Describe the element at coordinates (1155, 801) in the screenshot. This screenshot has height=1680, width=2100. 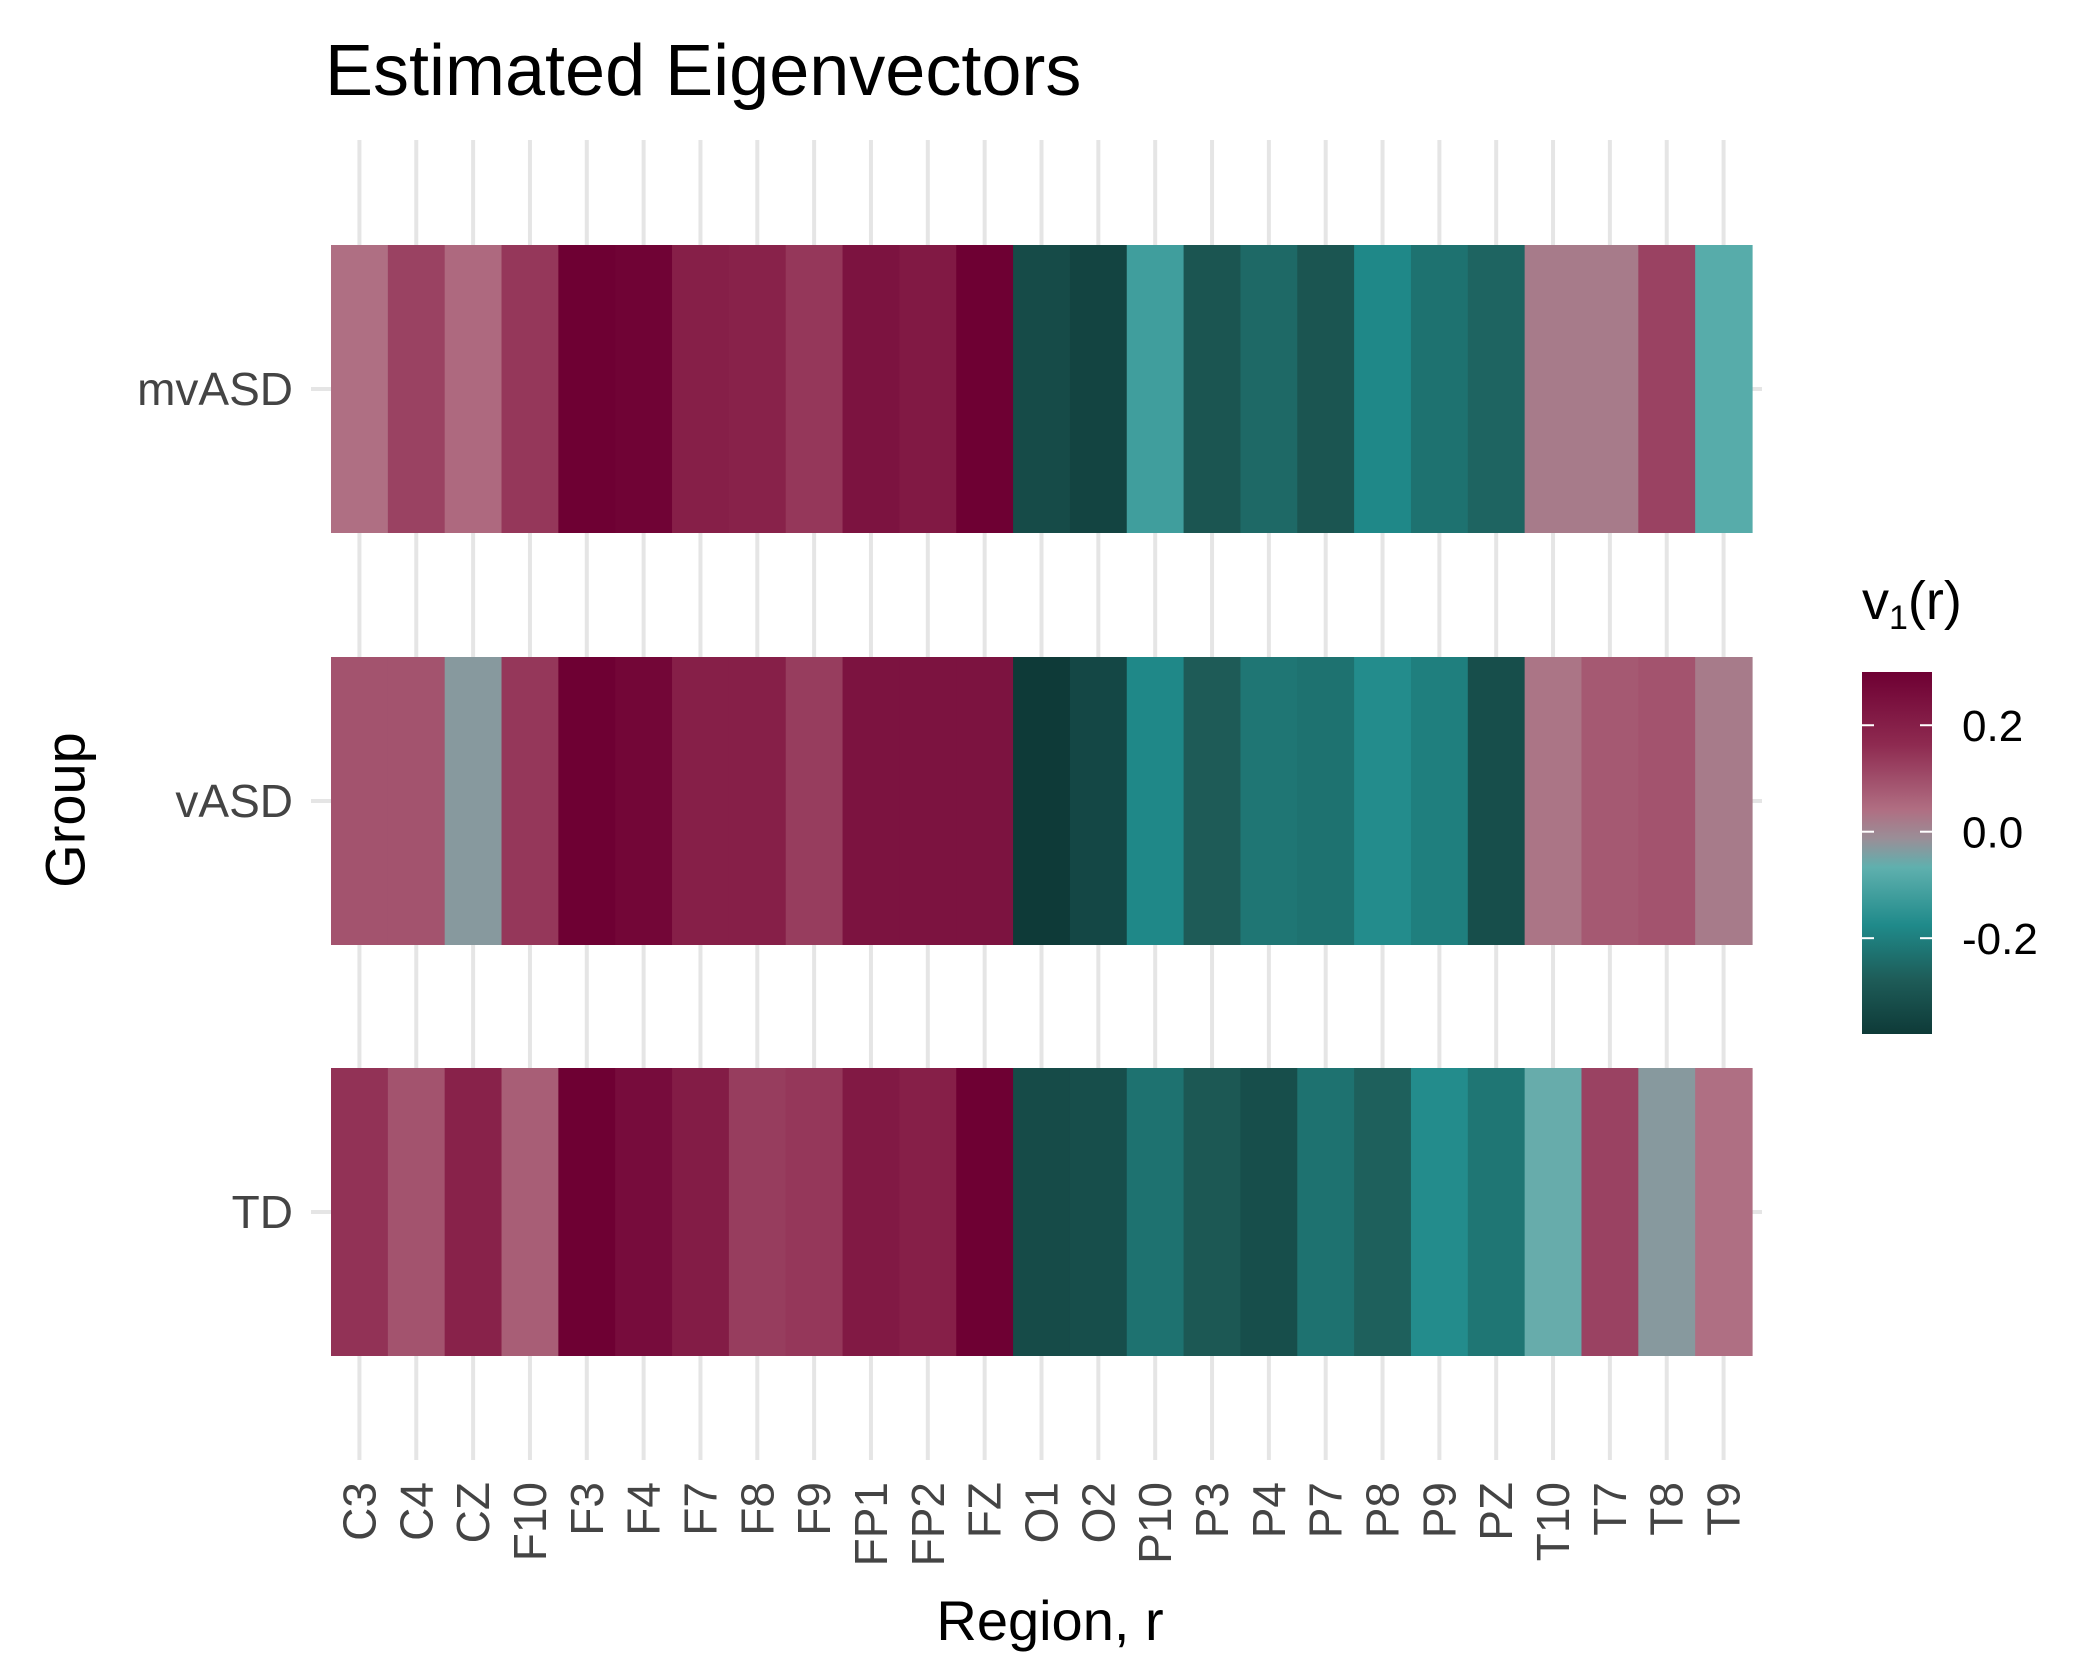
I see `heatmap-cell-vASD-P10` at that location.